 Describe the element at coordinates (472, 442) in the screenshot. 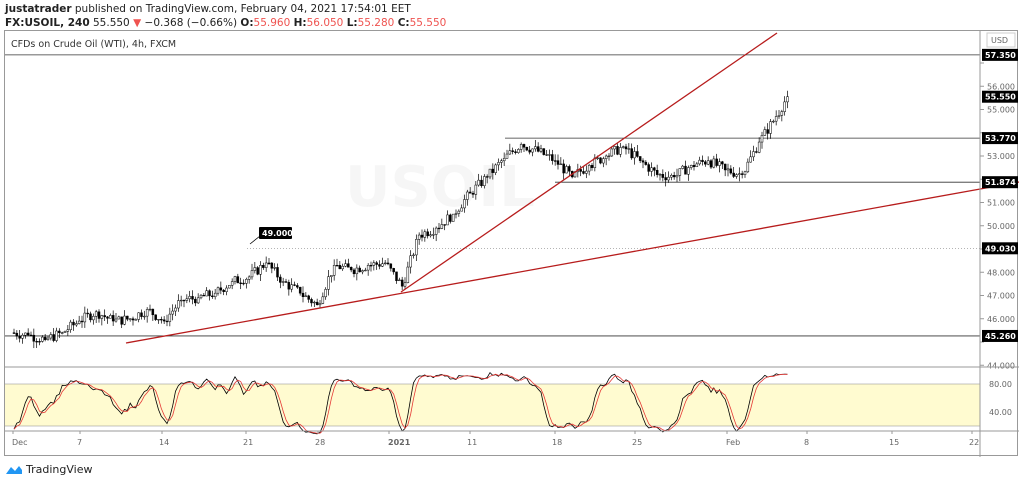

I see `time-tick-label: 11` at that location.